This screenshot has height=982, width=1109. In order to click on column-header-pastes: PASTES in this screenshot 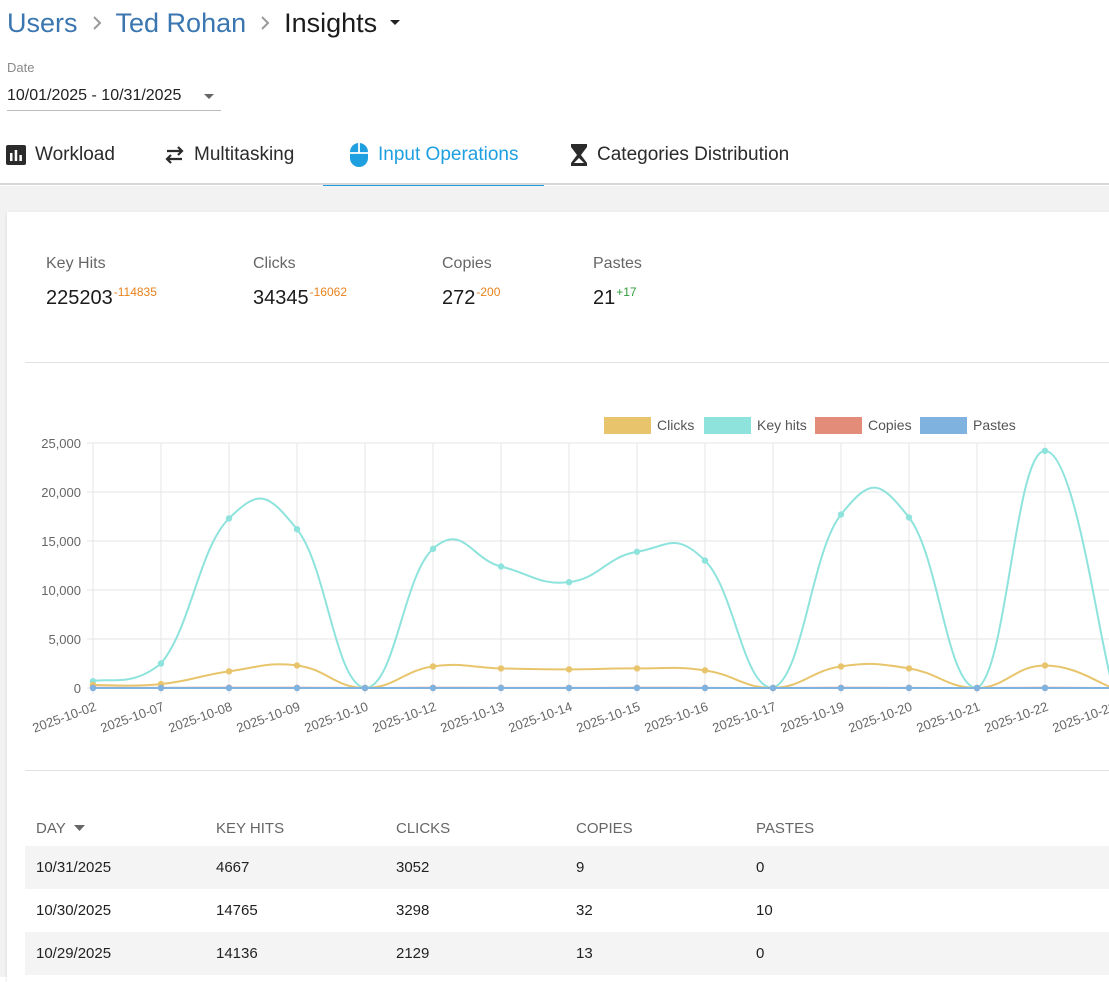, I will do `click(785, 828)`.